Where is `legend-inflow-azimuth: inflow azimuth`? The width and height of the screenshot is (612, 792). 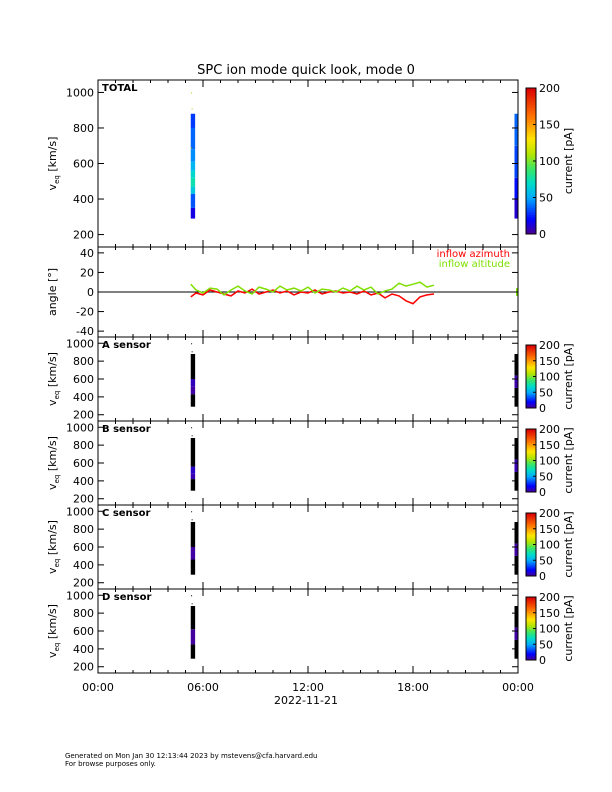
legend-inflow-azimuth: inflow azimuth is located at coordinates (473, 254).